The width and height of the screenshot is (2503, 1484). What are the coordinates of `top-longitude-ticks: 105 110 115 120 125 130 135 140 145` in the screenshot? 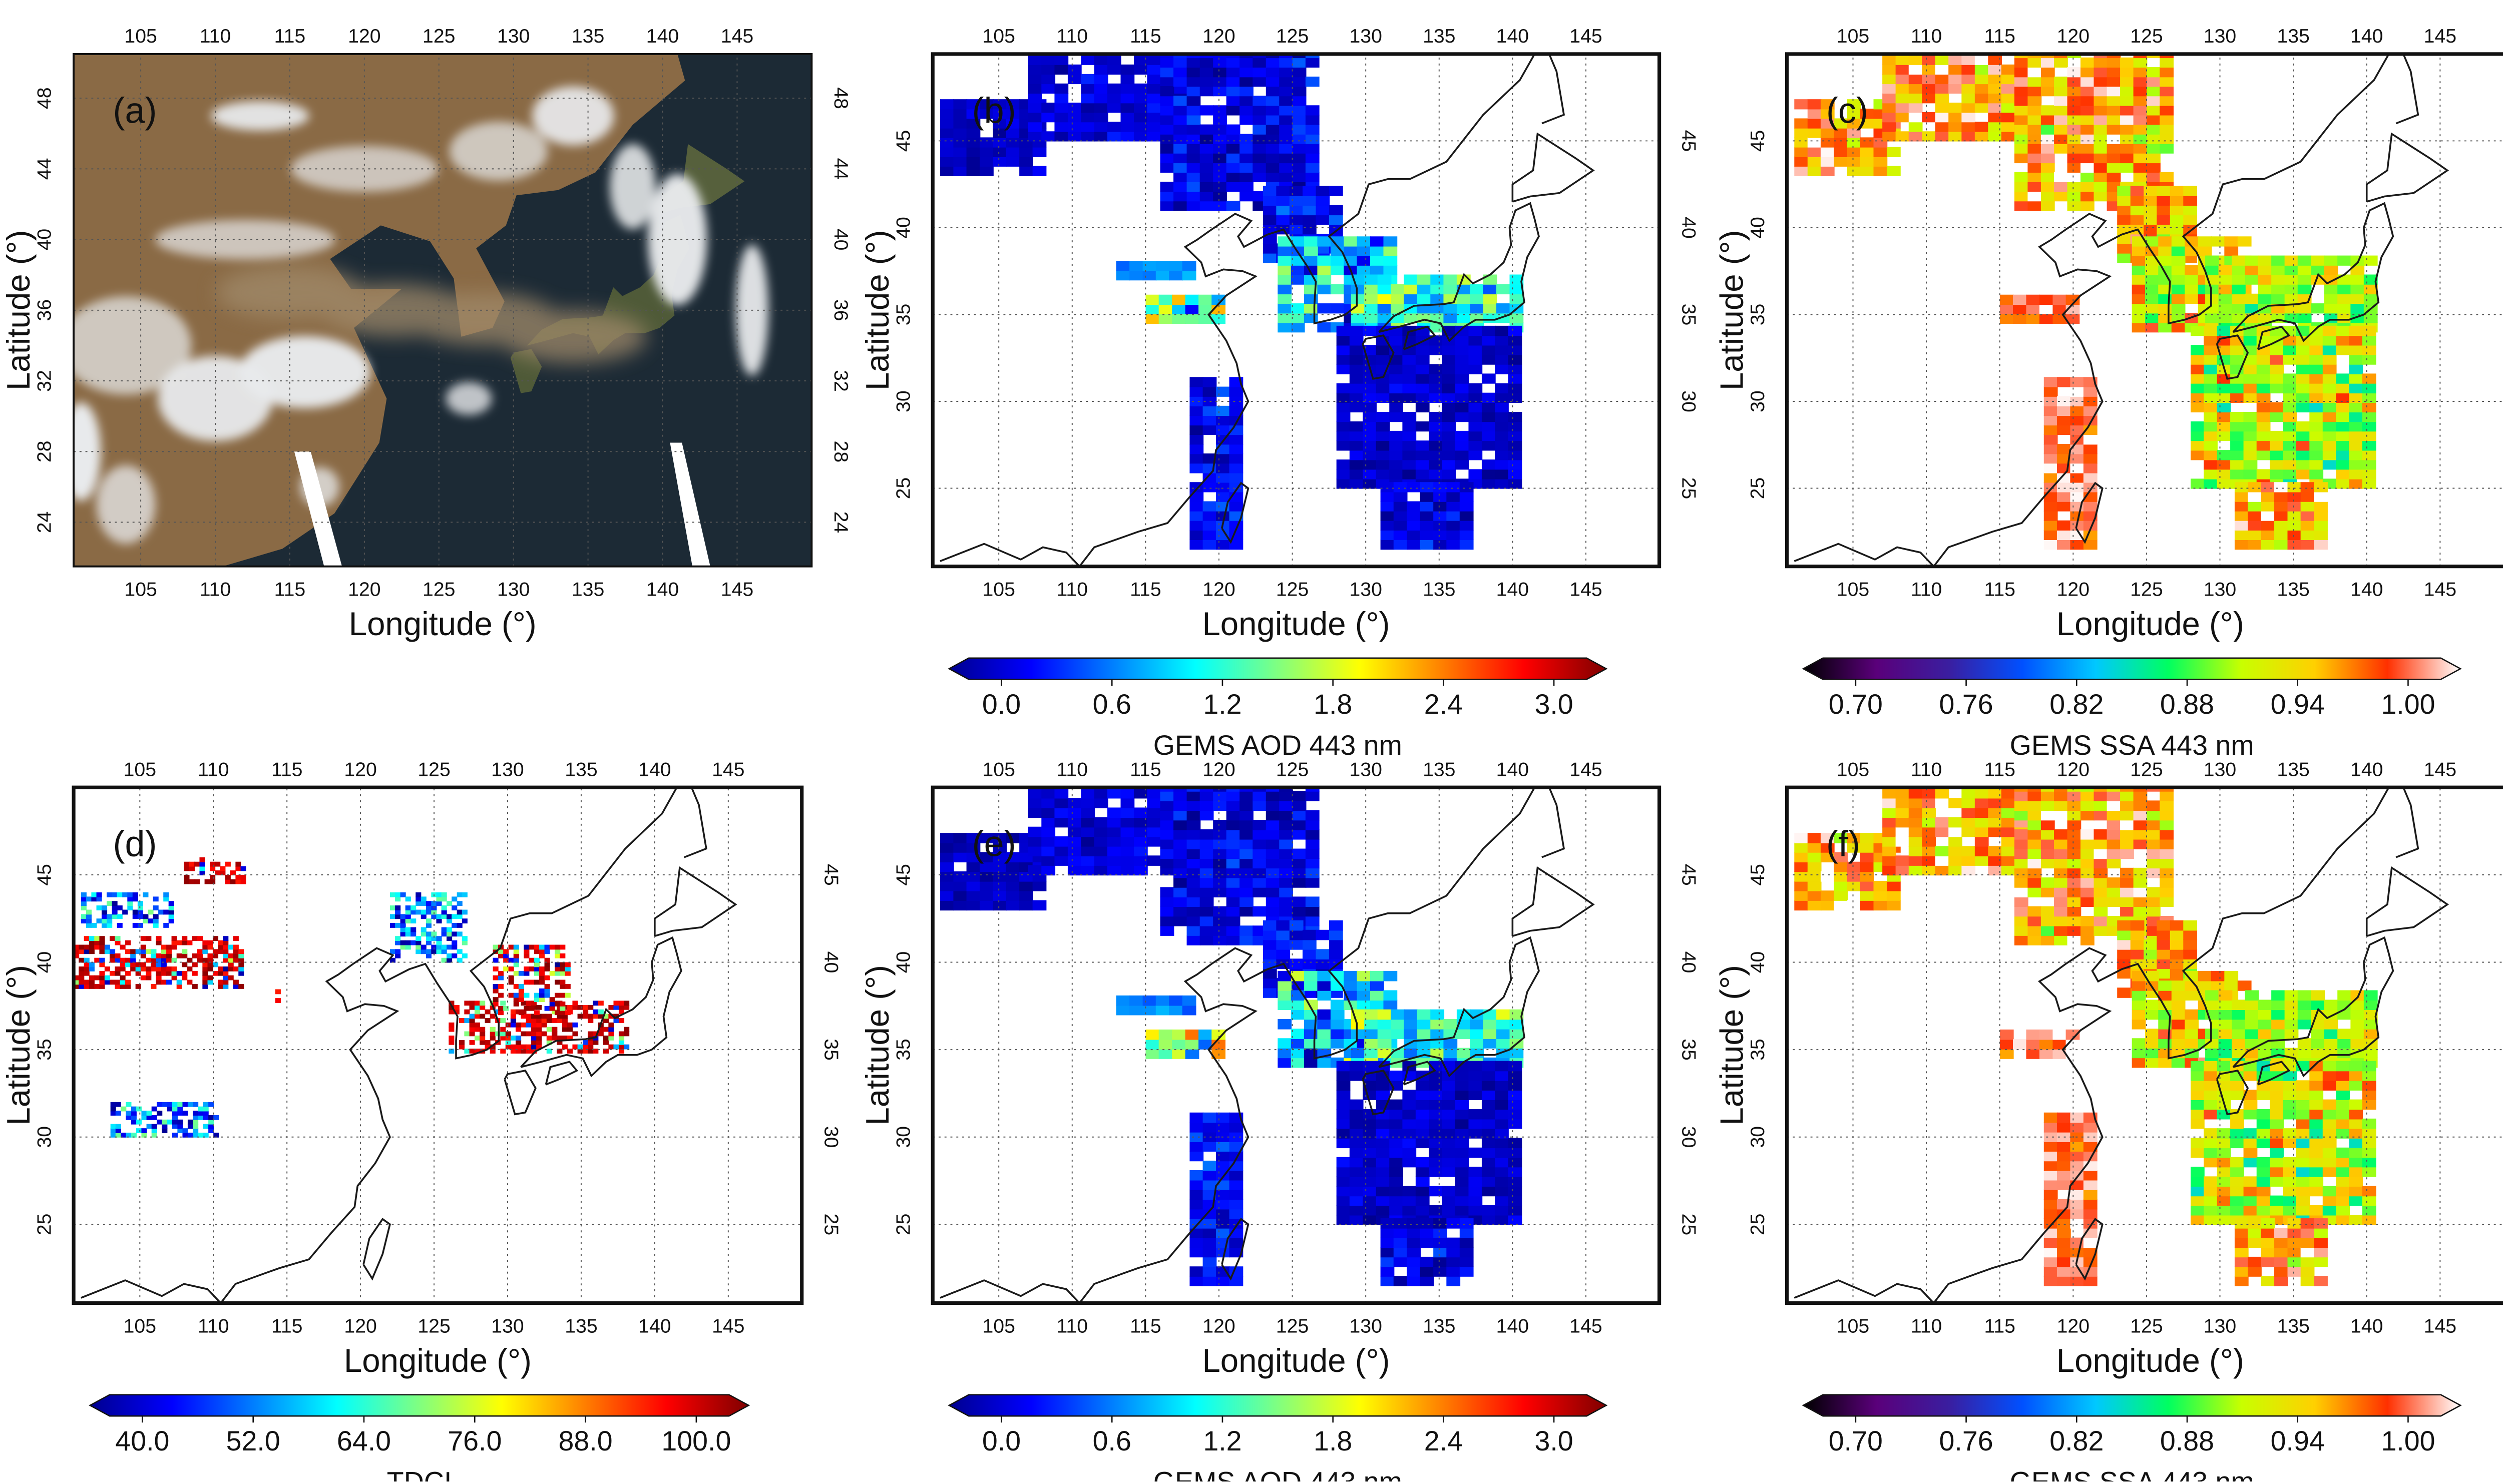 It's located at (434, 769).